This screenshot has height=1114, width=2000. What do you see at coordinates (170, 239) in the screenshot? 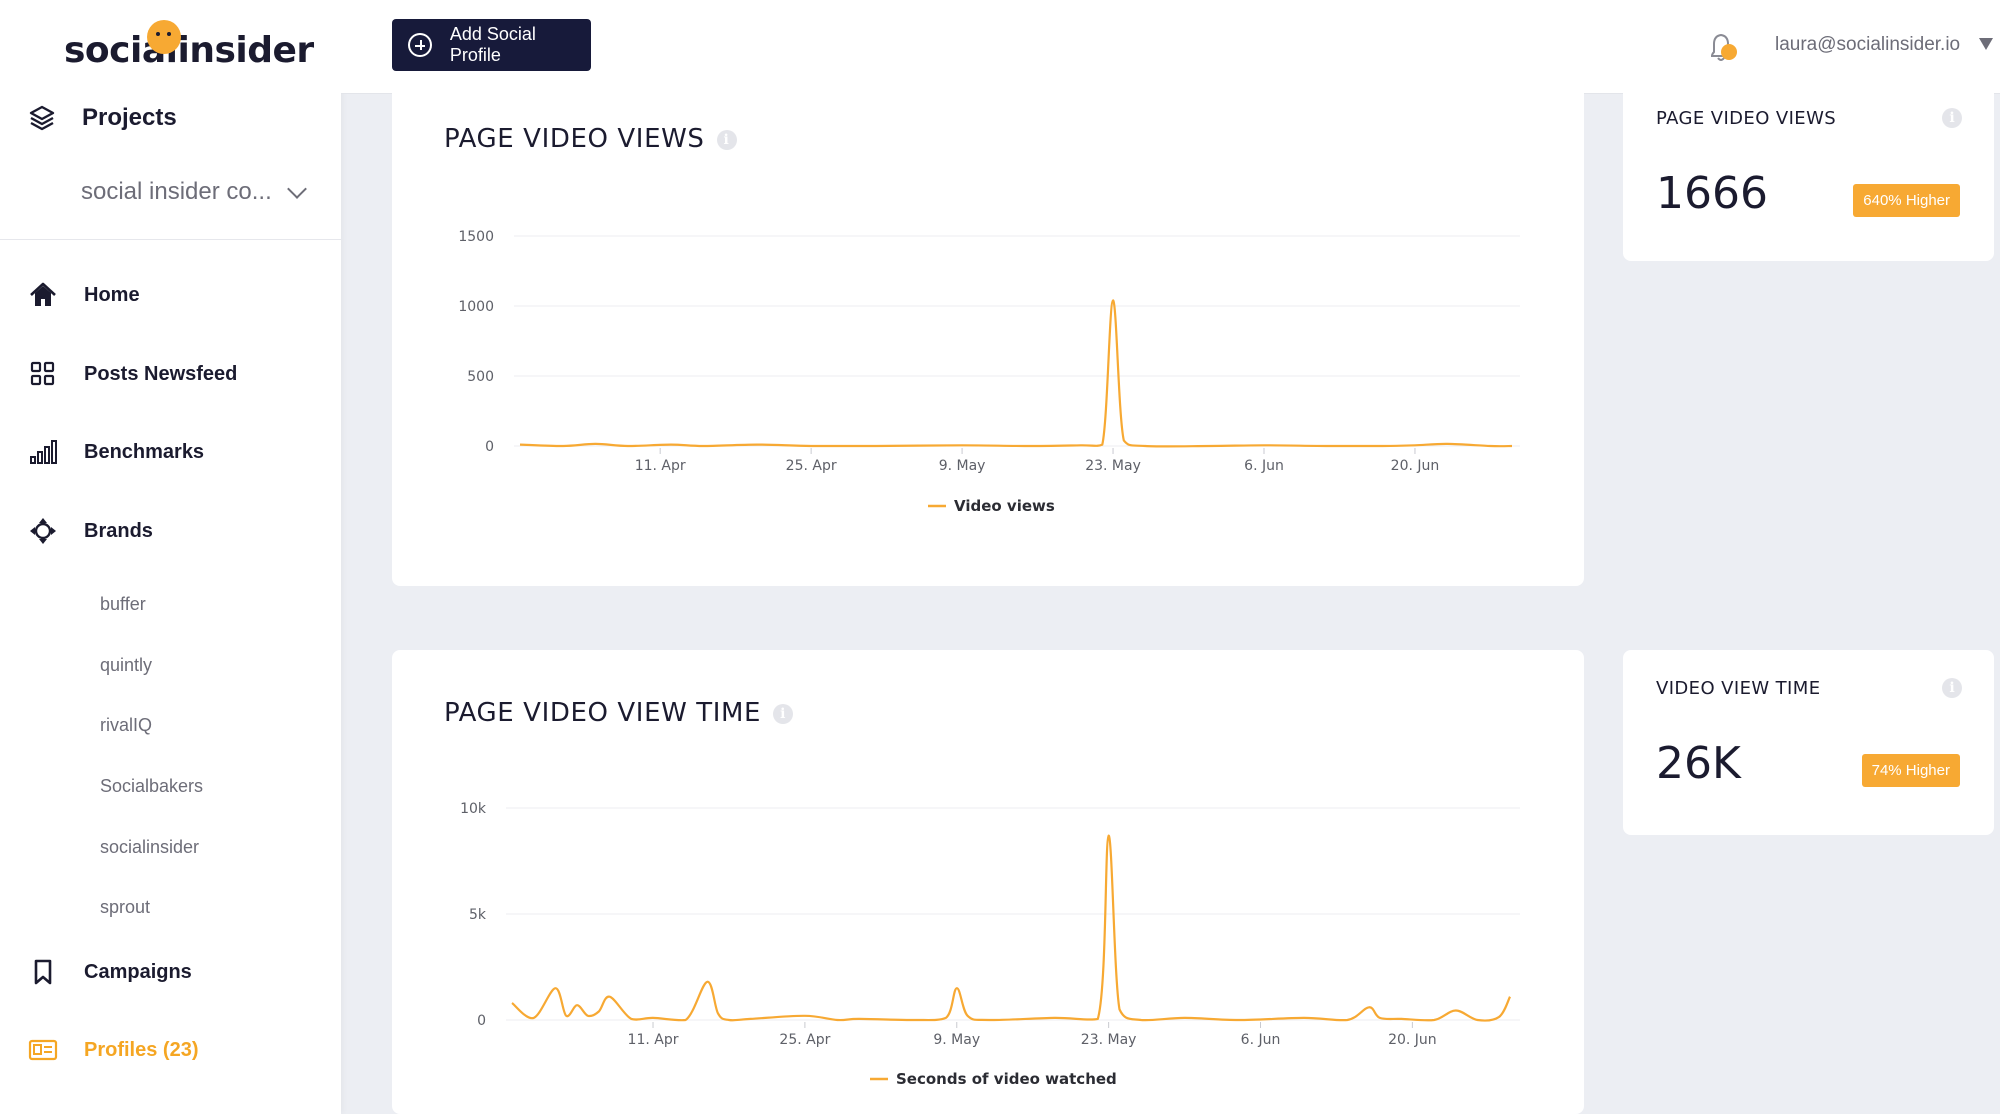
I see `sidebar-divider` at bounding box center [170, 239].